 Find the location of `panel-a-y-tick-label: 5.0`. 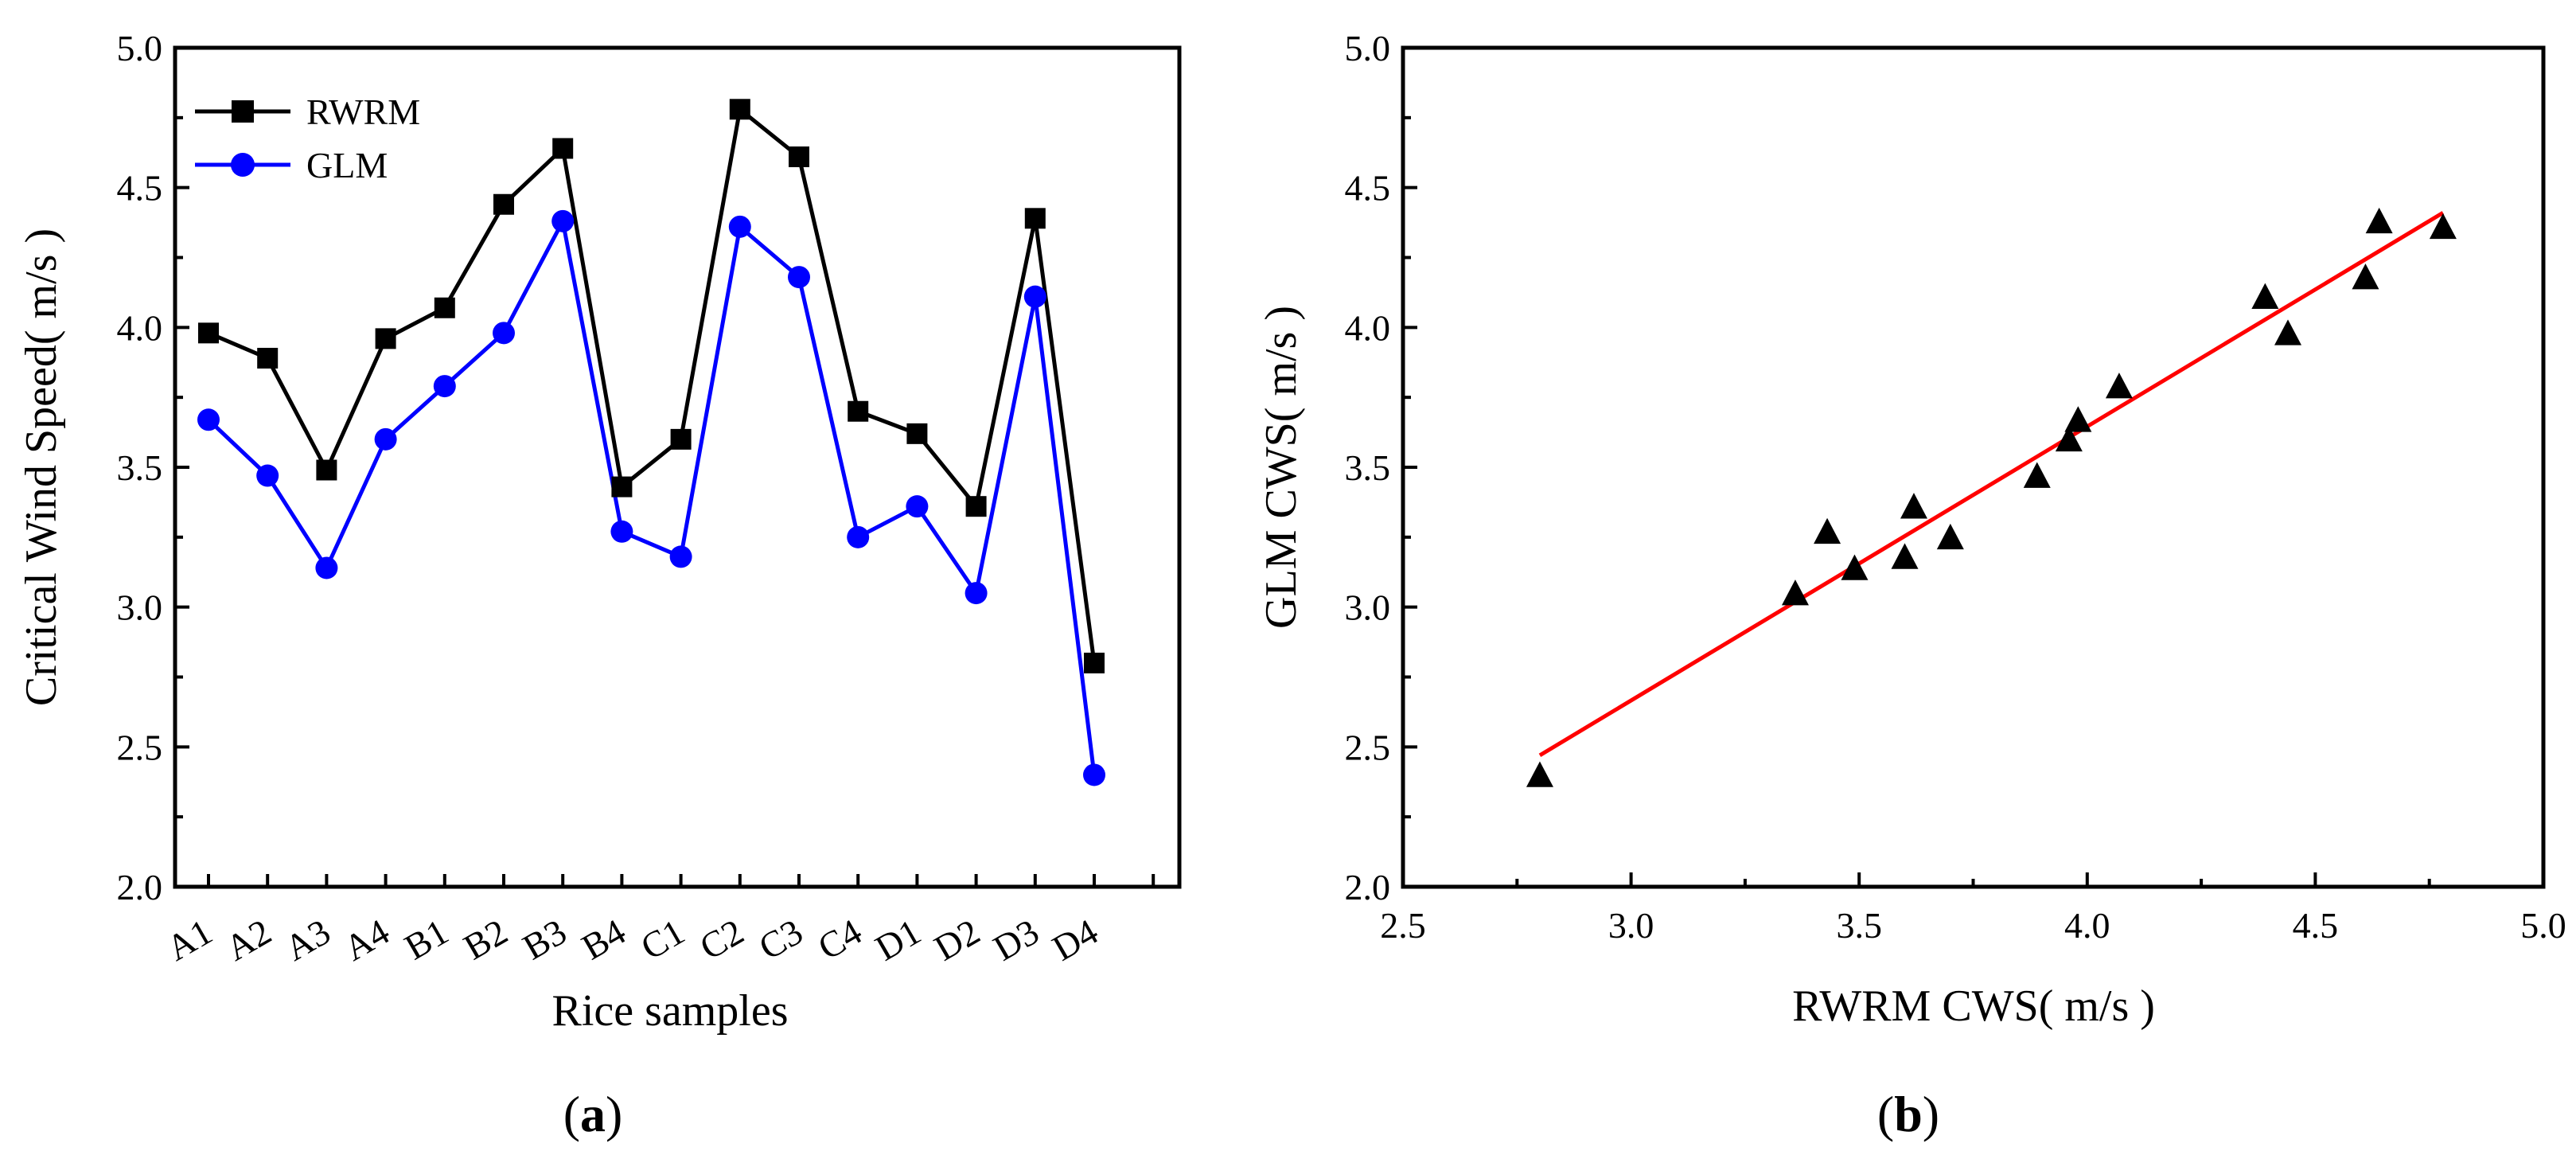

panel-a-y-tick-label: 5.0 is located at coordinates (140, 48).